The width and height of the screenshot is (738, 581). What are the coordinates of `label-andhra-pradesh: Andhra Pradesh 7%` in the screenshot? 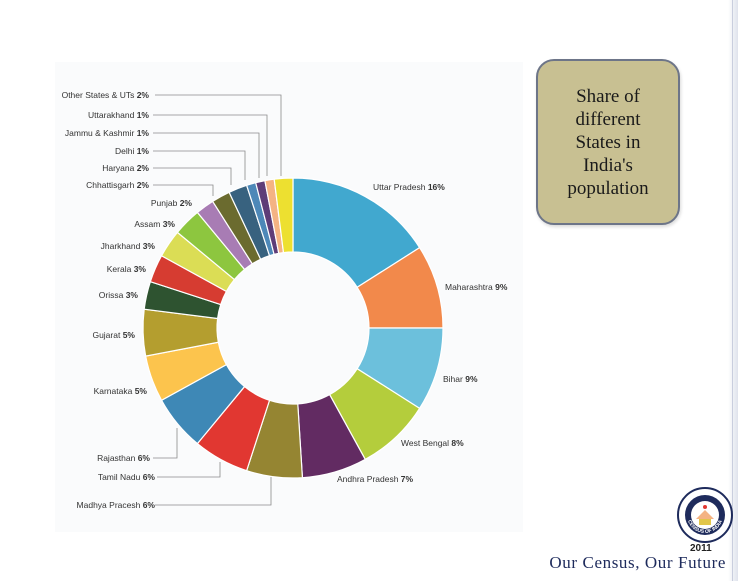 It's located at (375, 479).